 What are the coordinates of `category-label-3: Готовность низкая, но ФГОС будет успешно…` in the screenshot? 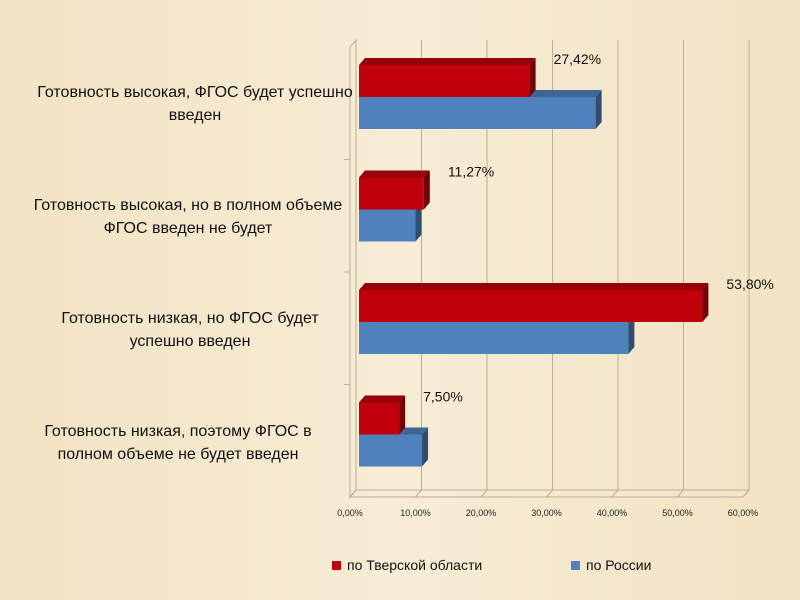 It's located at (190, 330).